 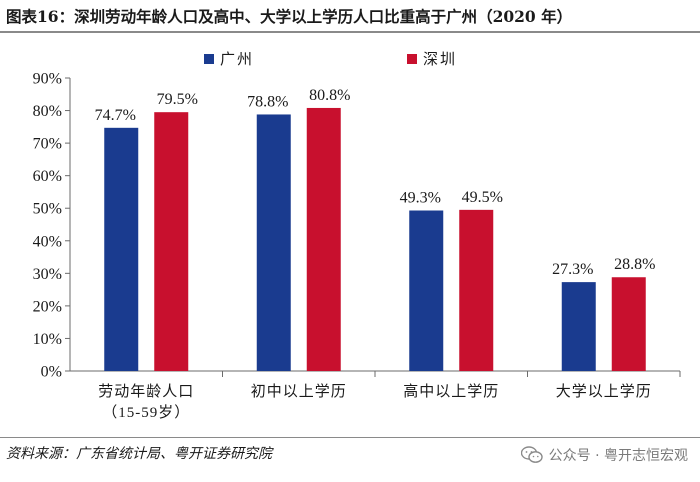 I want to click on x-category-label: 高中以上学历, so click(x=451, y=391).